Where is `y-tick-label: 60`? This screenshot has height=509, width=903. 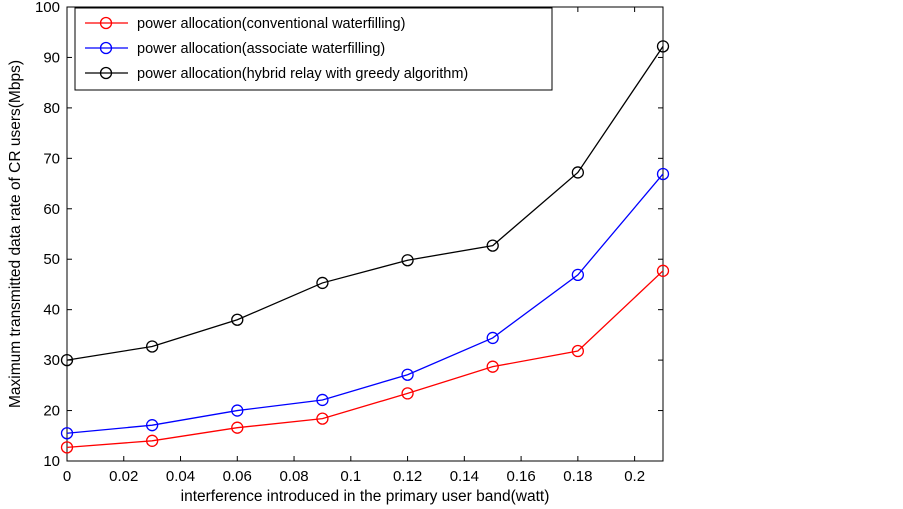 y-tick-label: 60 is located at coordinates (51, 209).